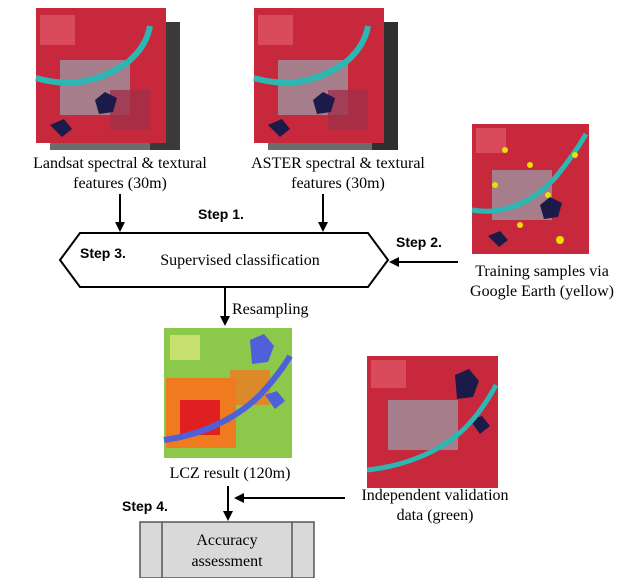  What do you see at coordinates (325, 79) in the screenshot?
I see `aster-image` at bounding box center [325, 79].